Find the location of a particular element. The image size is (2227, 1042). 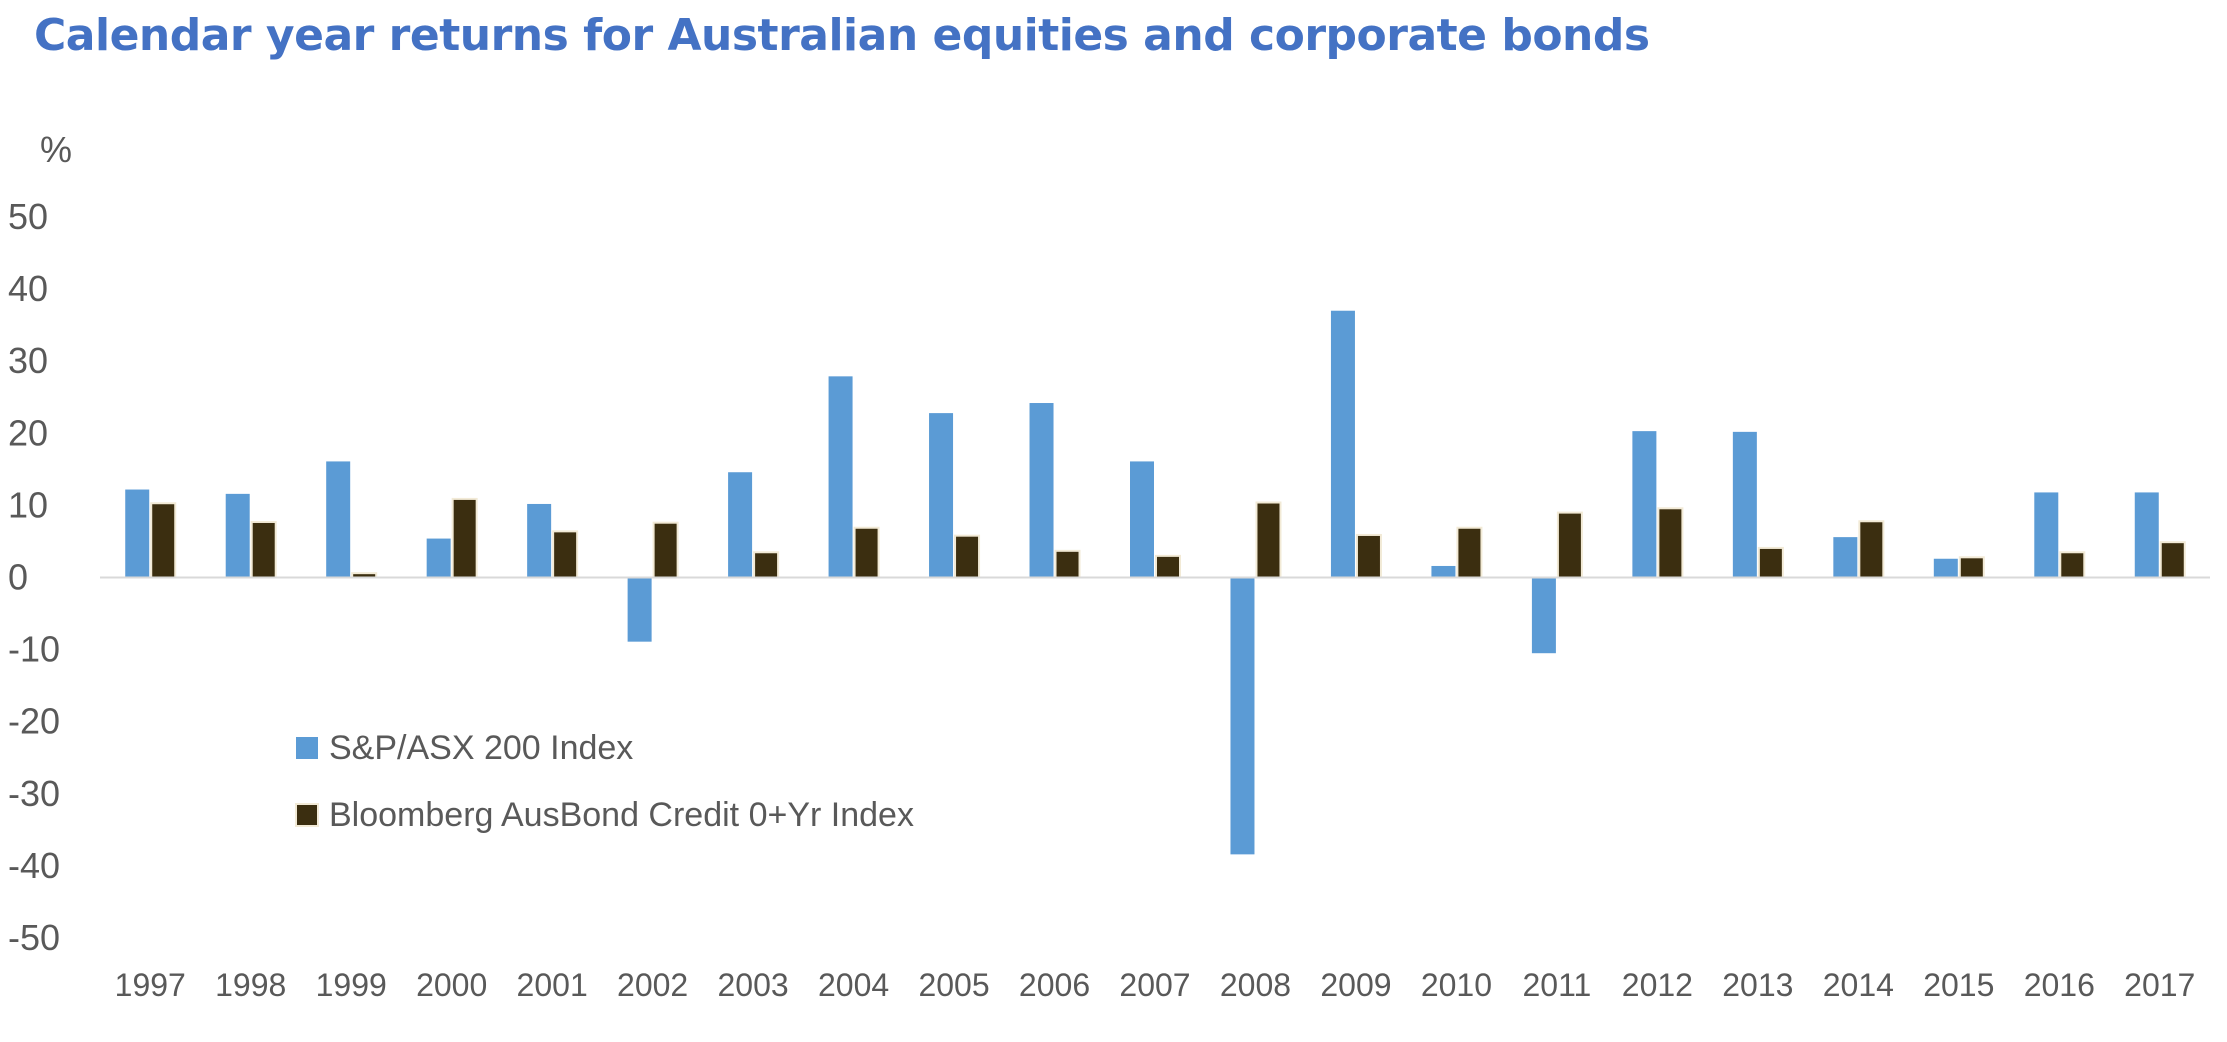

y-axis-ticks: 50 40 30 20 10 0 -10 -20 -30 -40 -50 is located at coordinates (34, 577).